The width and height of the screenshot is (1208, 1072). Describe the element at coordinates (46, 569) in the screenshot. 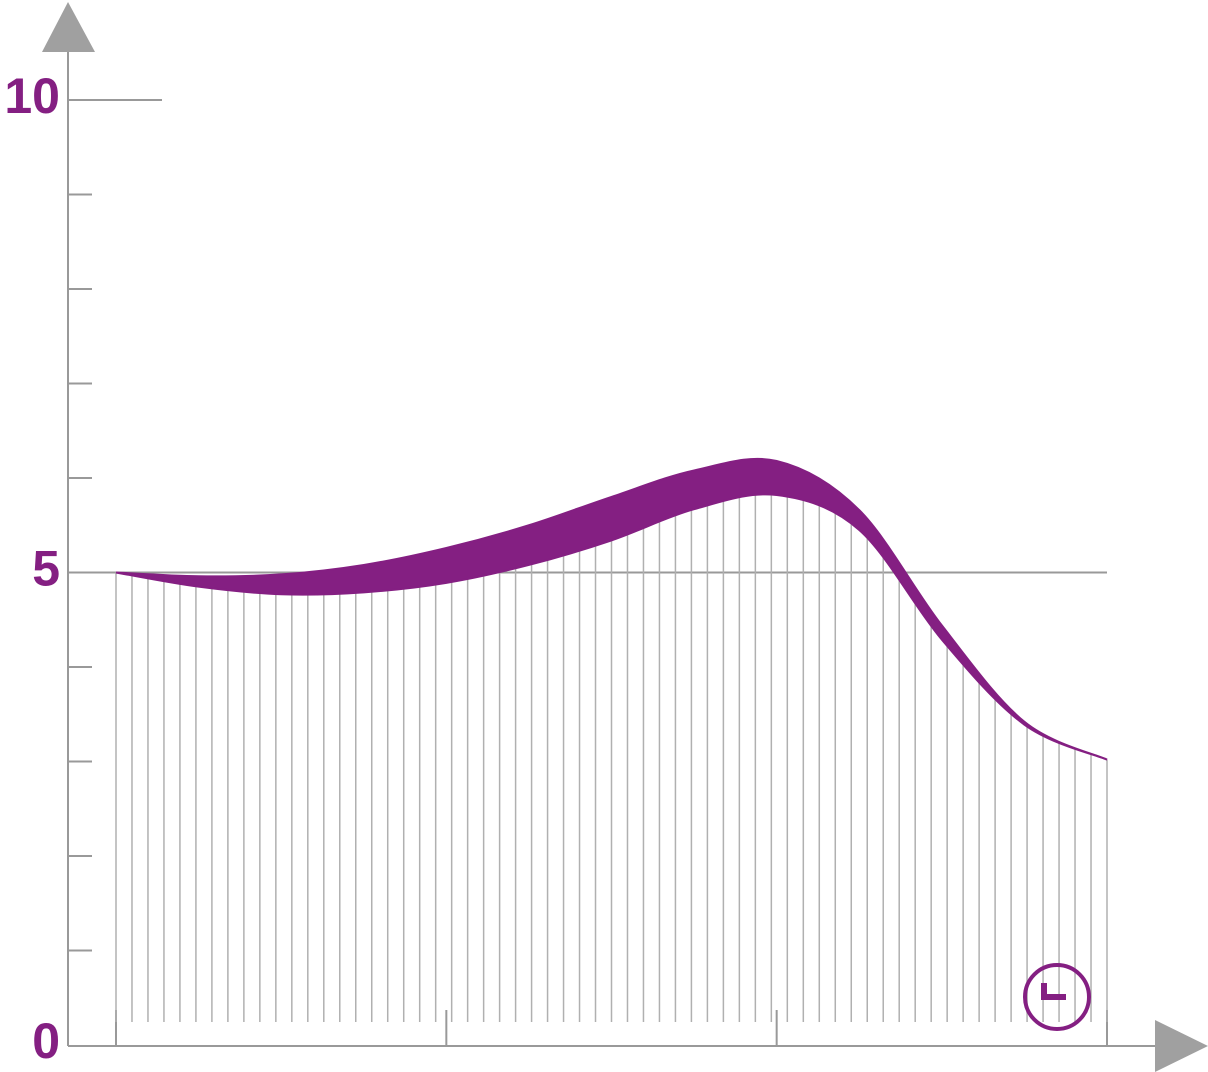

I see `y-tick-label: 5` at that location.